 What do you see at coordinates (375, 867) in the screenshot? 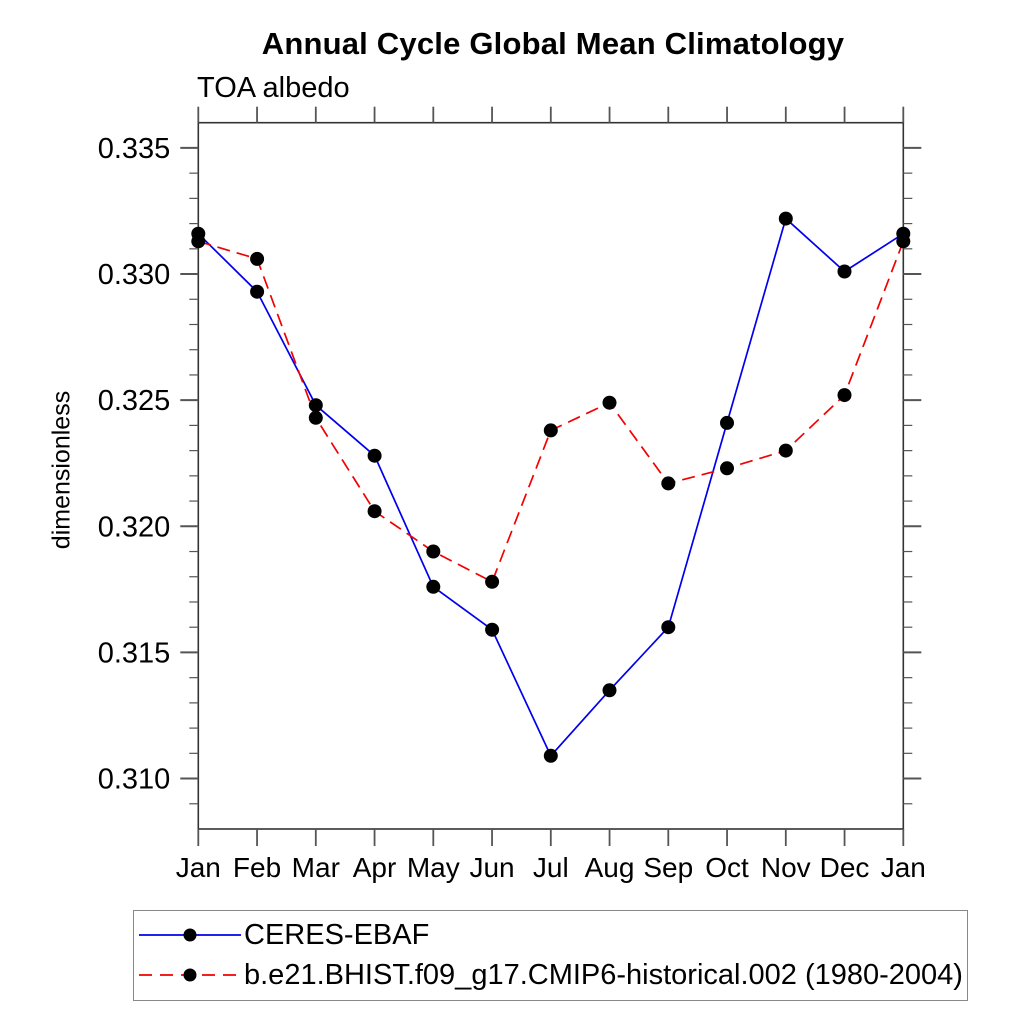
I see `x-tick-label: Apr` at bounding box center [375, 867].